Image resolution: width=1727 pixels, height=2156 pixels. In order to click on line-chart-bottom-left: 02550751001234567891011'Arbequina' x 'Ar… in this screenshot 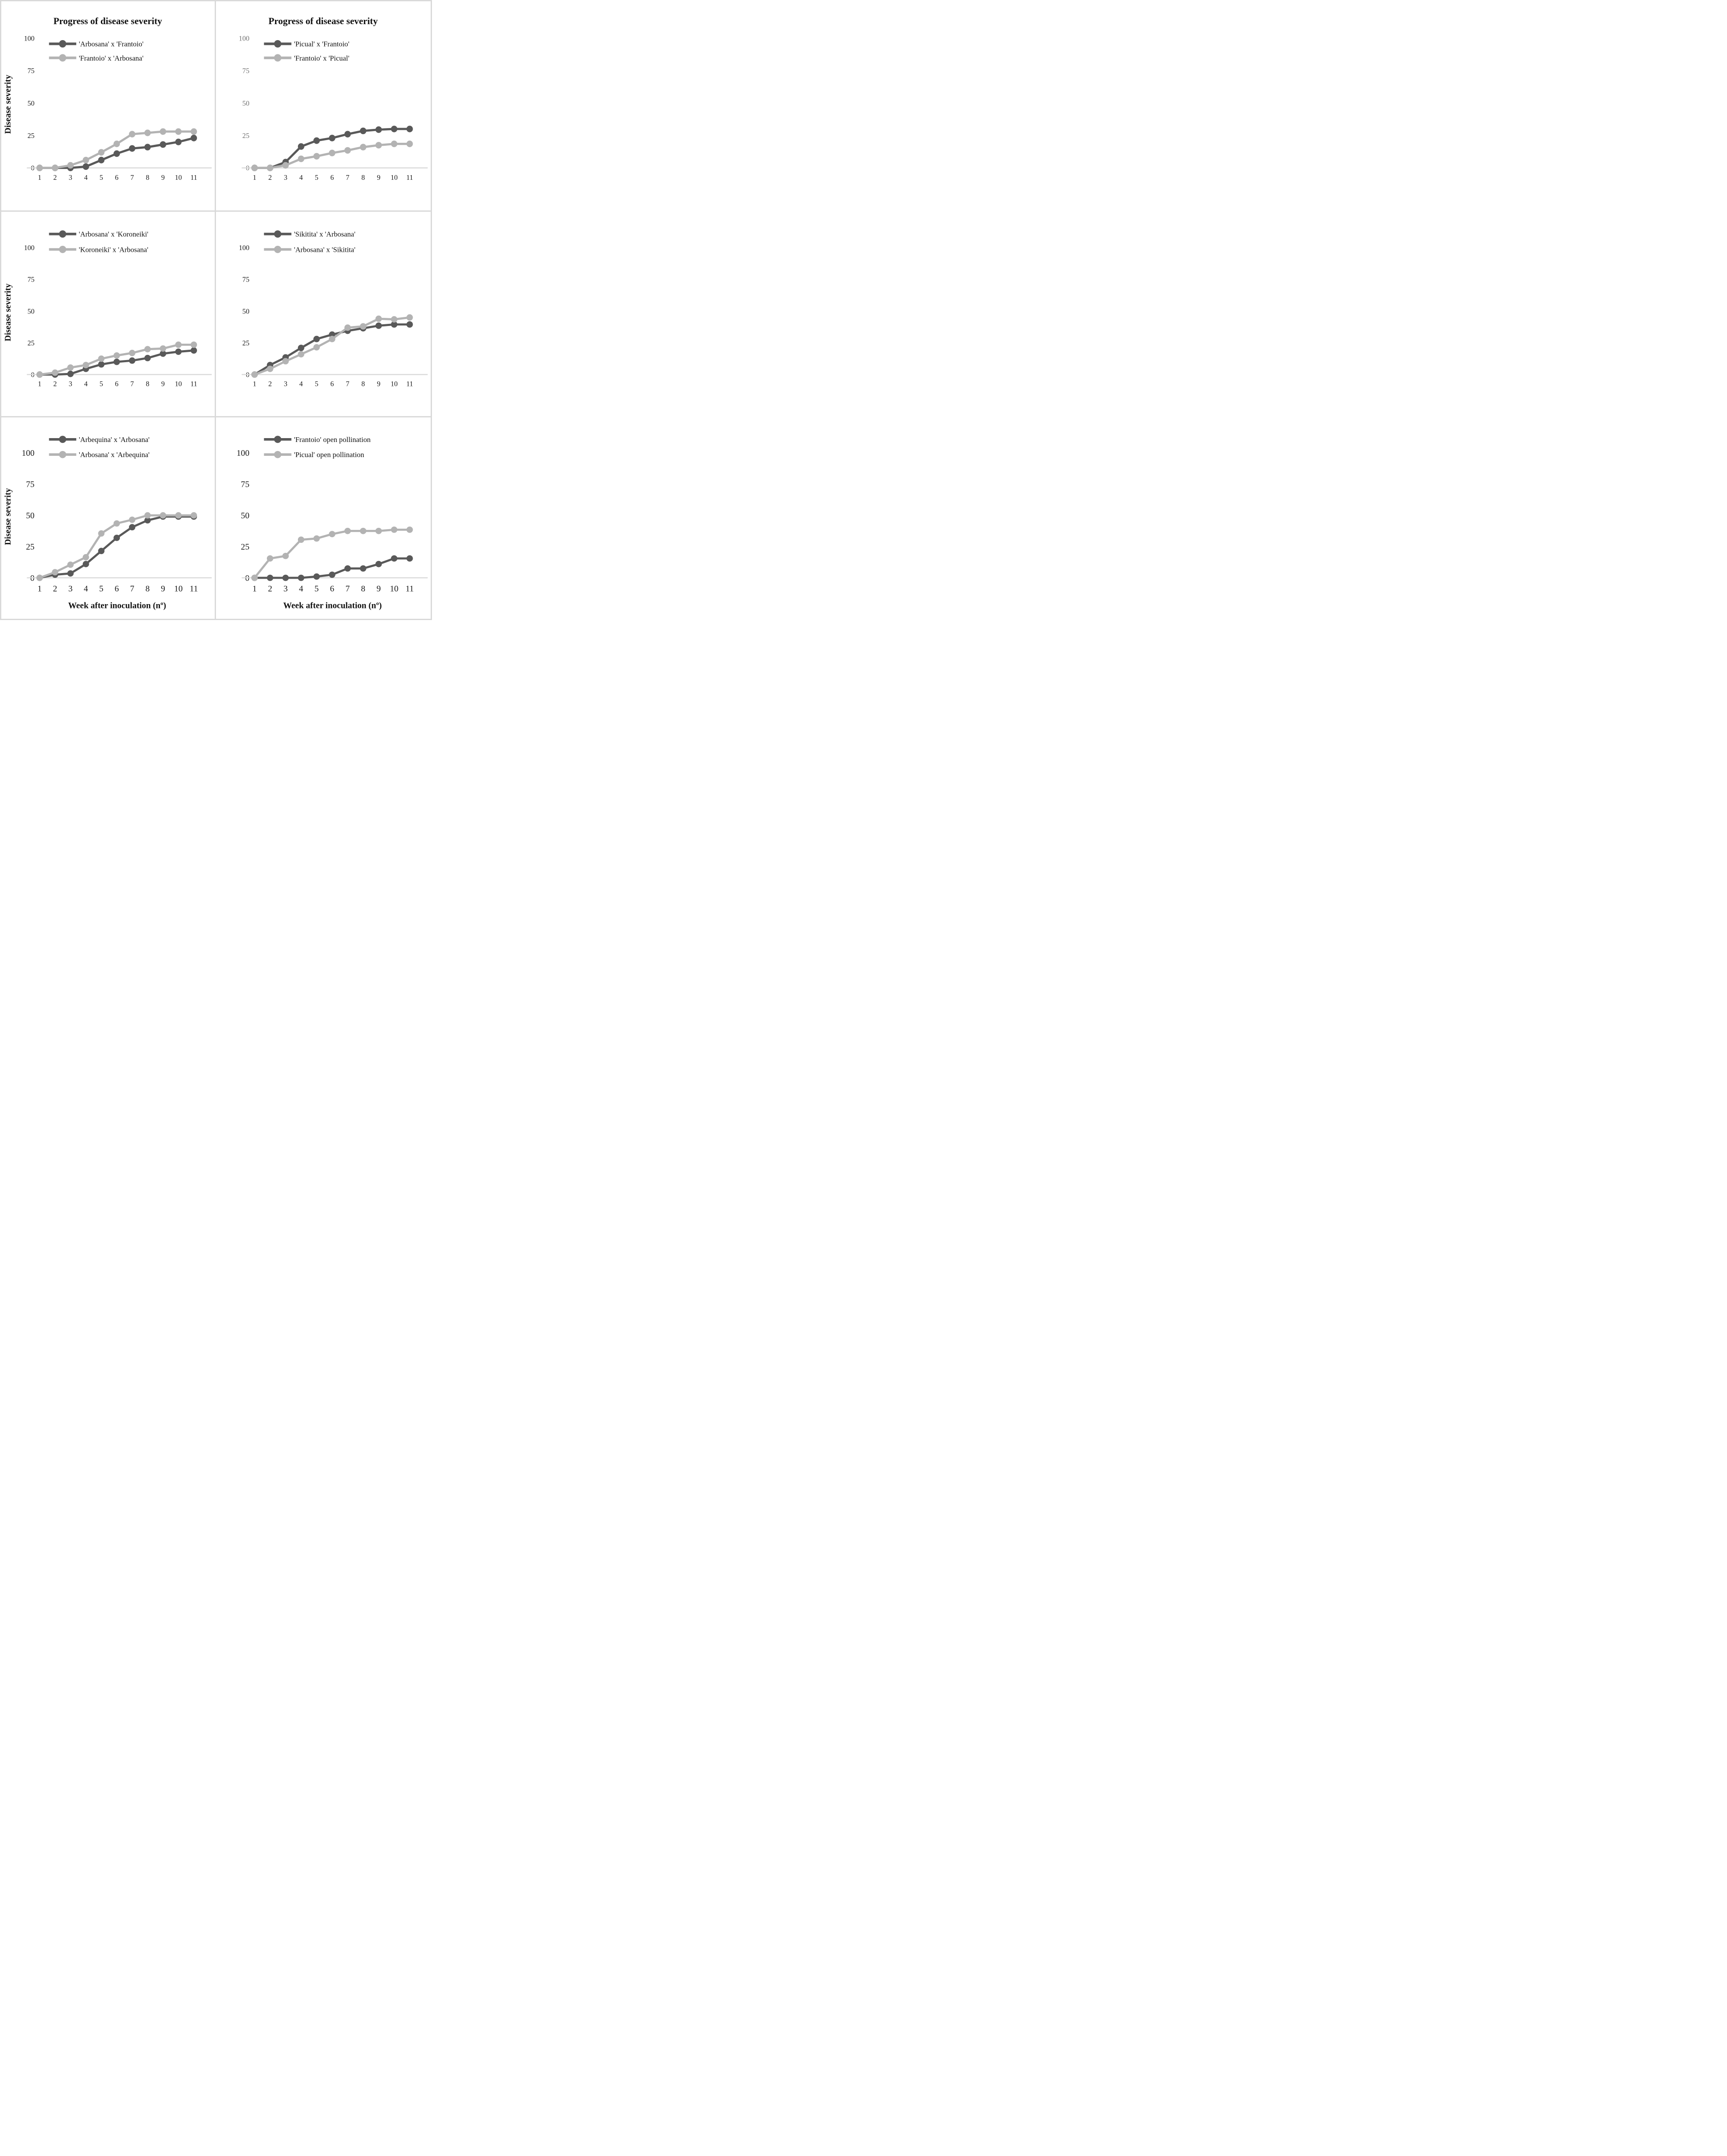, I will do `click(107, 523)`.